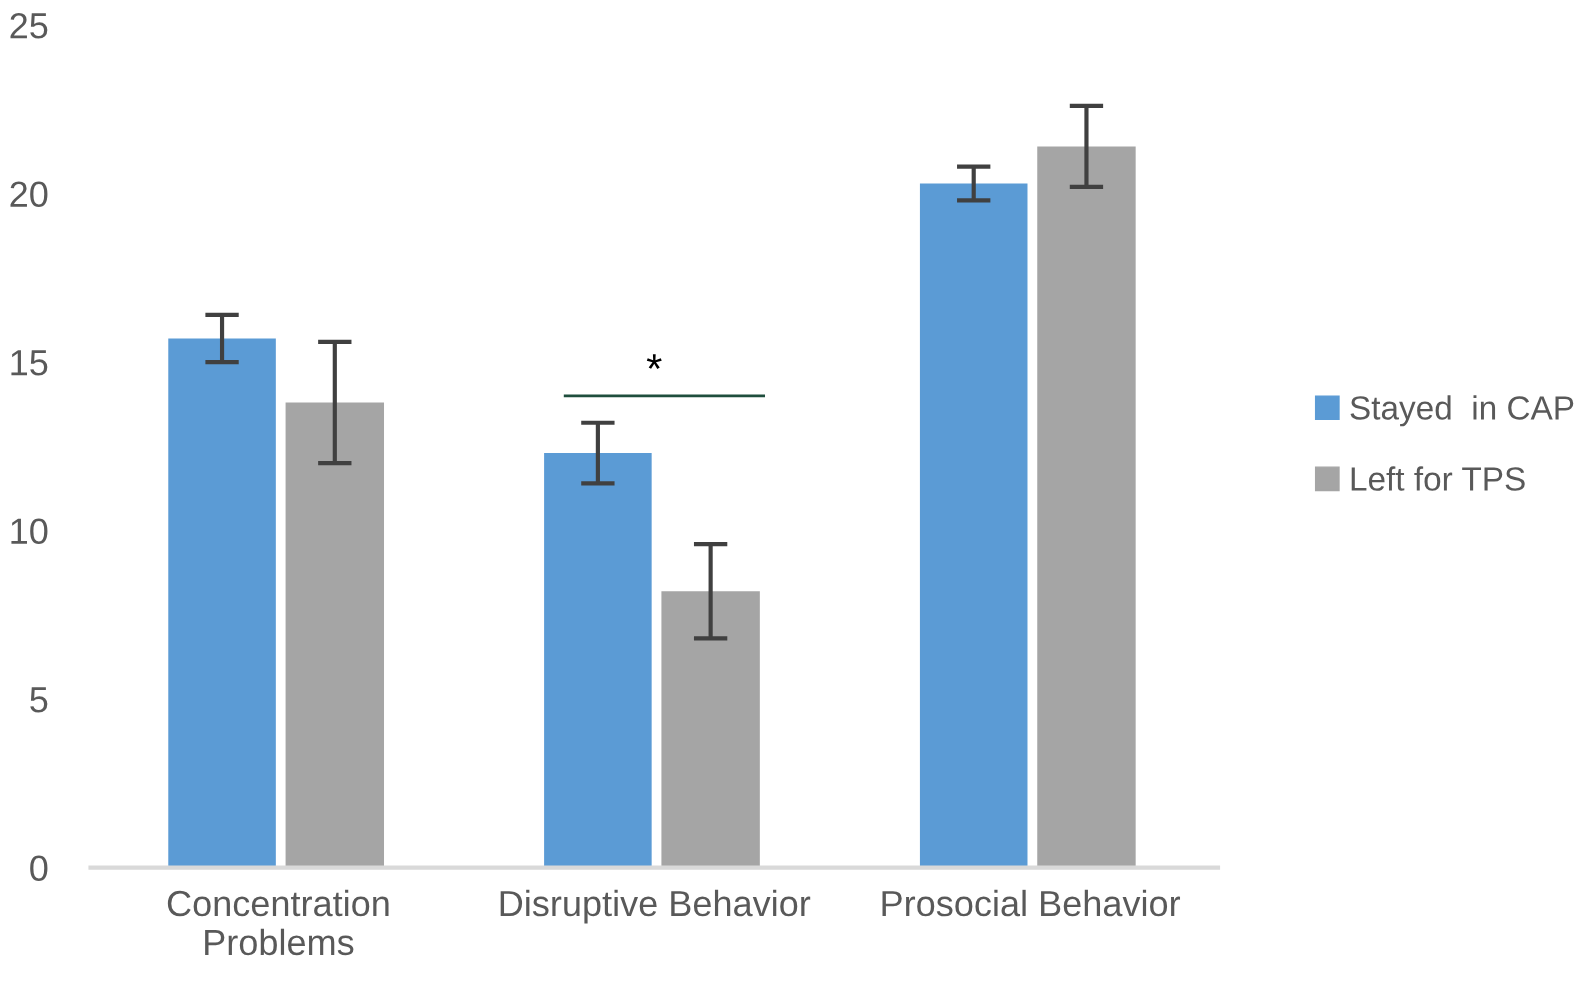  What do you see at coordinates (654, 361) in the screenshot?
I see `annotation: *` at bounding box center [654, 361].